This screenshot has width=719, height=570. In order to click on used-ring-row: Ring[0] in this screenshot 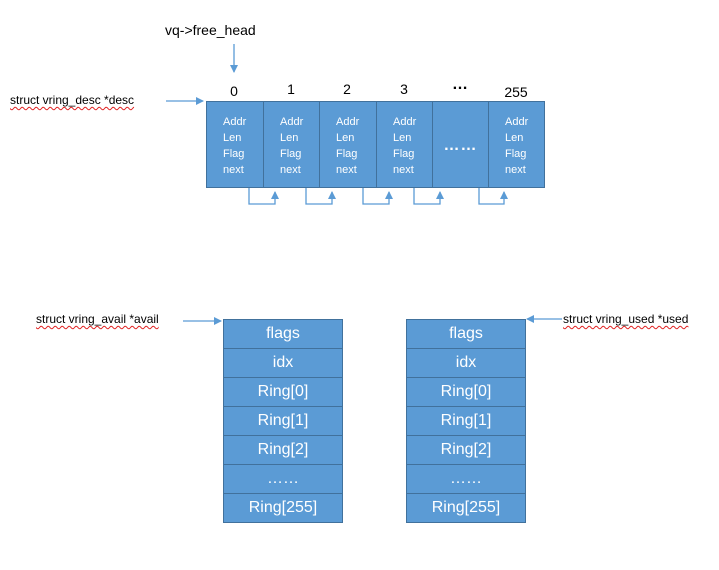, I will do `click(466, 392)`.